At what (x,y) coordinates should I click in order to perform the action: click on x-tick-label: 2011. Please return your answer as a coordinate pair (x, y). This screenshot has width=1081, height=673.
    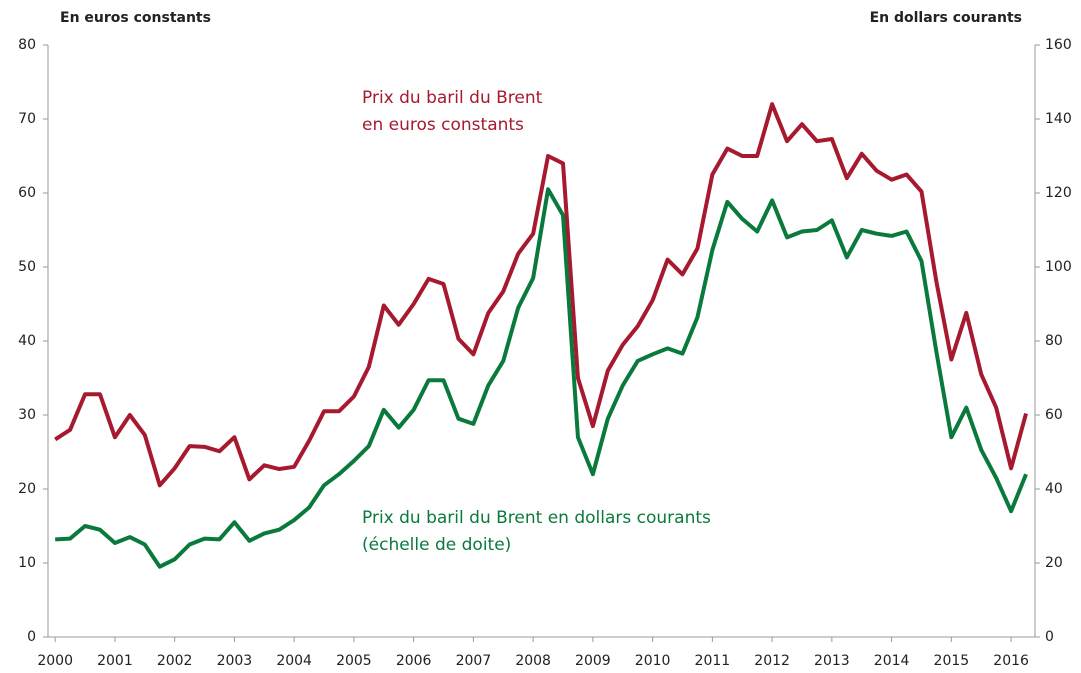
    Looking at the image, I should click on (713, 661).